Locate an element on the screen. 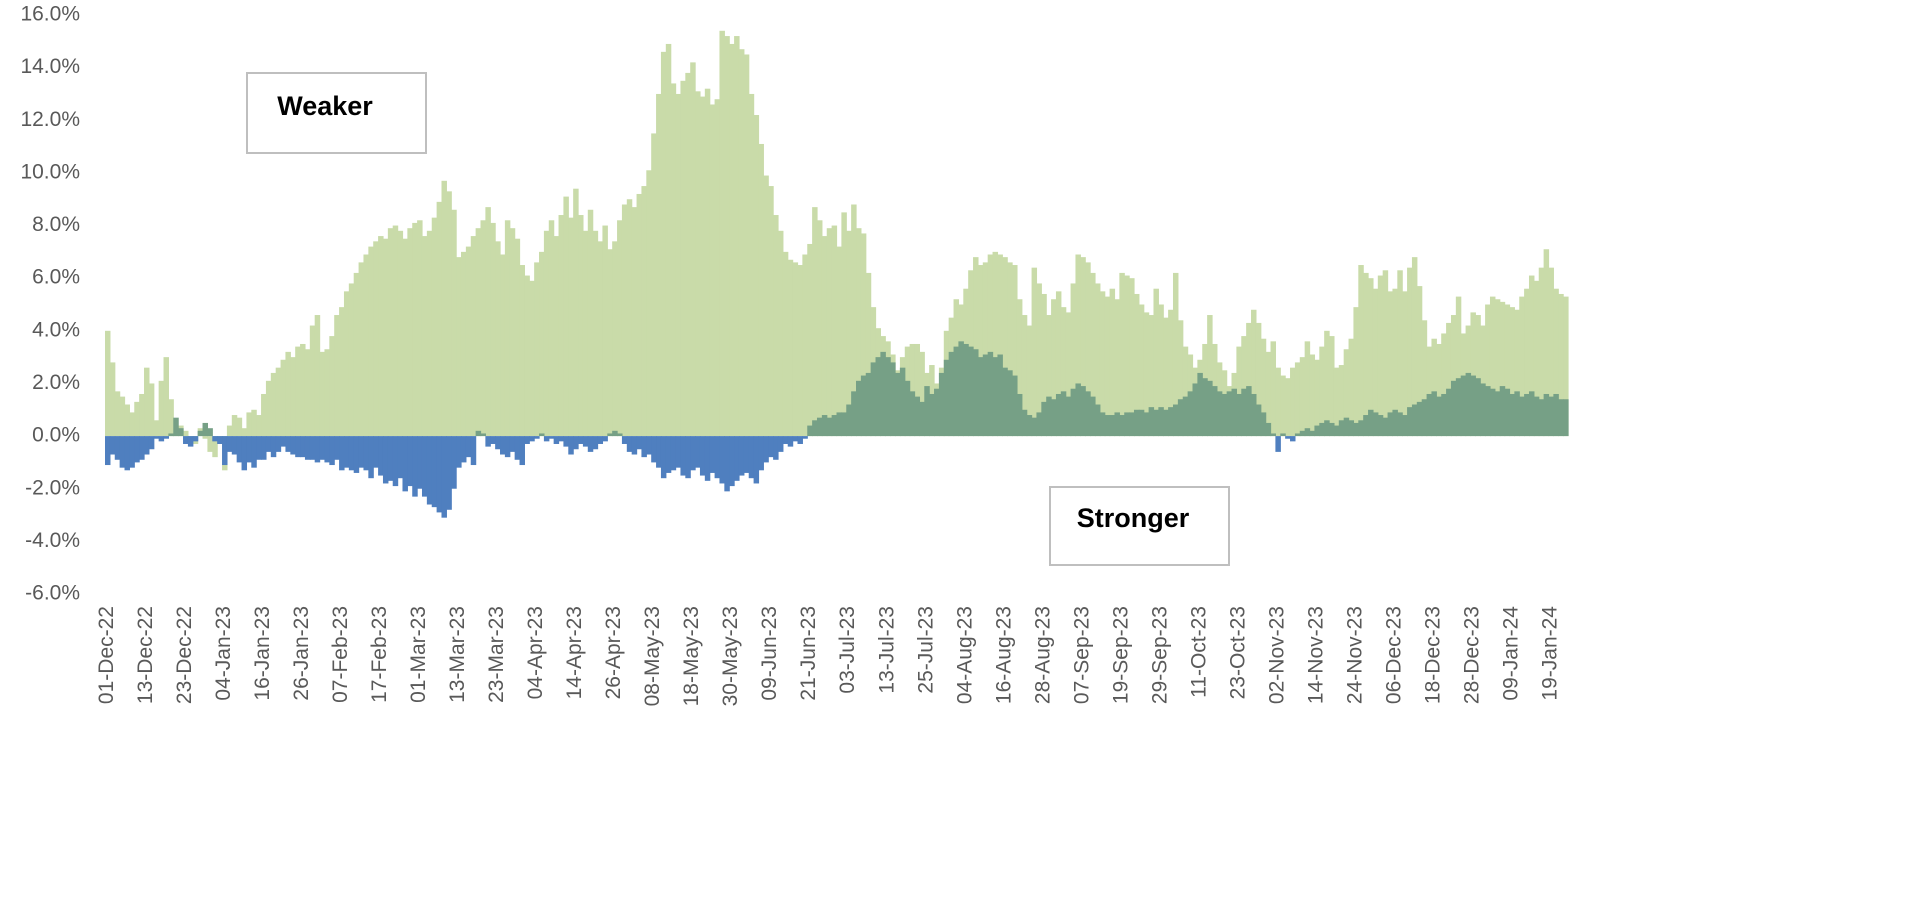 The width and height of the screenshot is (1919, 900). y-tick-label: -6.0% is located at coordinates (52, 593).